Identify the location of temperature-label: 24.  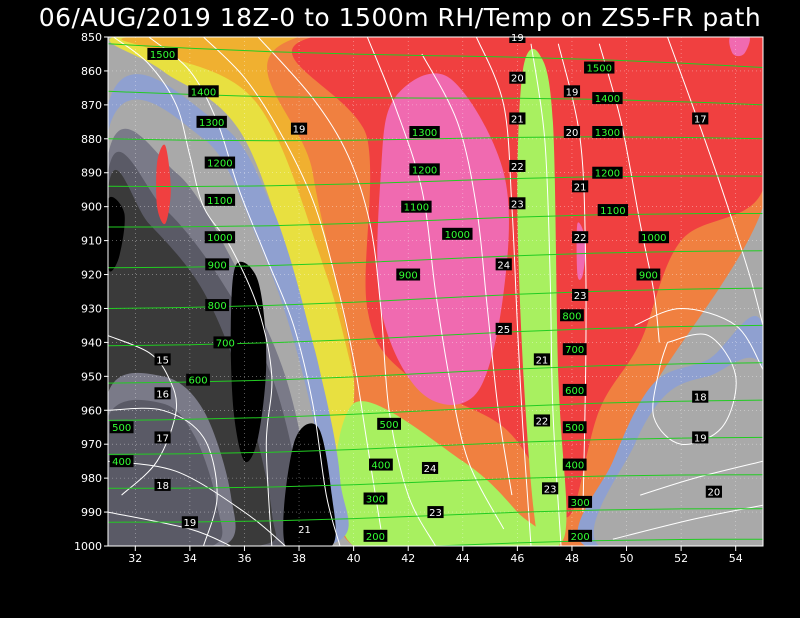
(503, 264).